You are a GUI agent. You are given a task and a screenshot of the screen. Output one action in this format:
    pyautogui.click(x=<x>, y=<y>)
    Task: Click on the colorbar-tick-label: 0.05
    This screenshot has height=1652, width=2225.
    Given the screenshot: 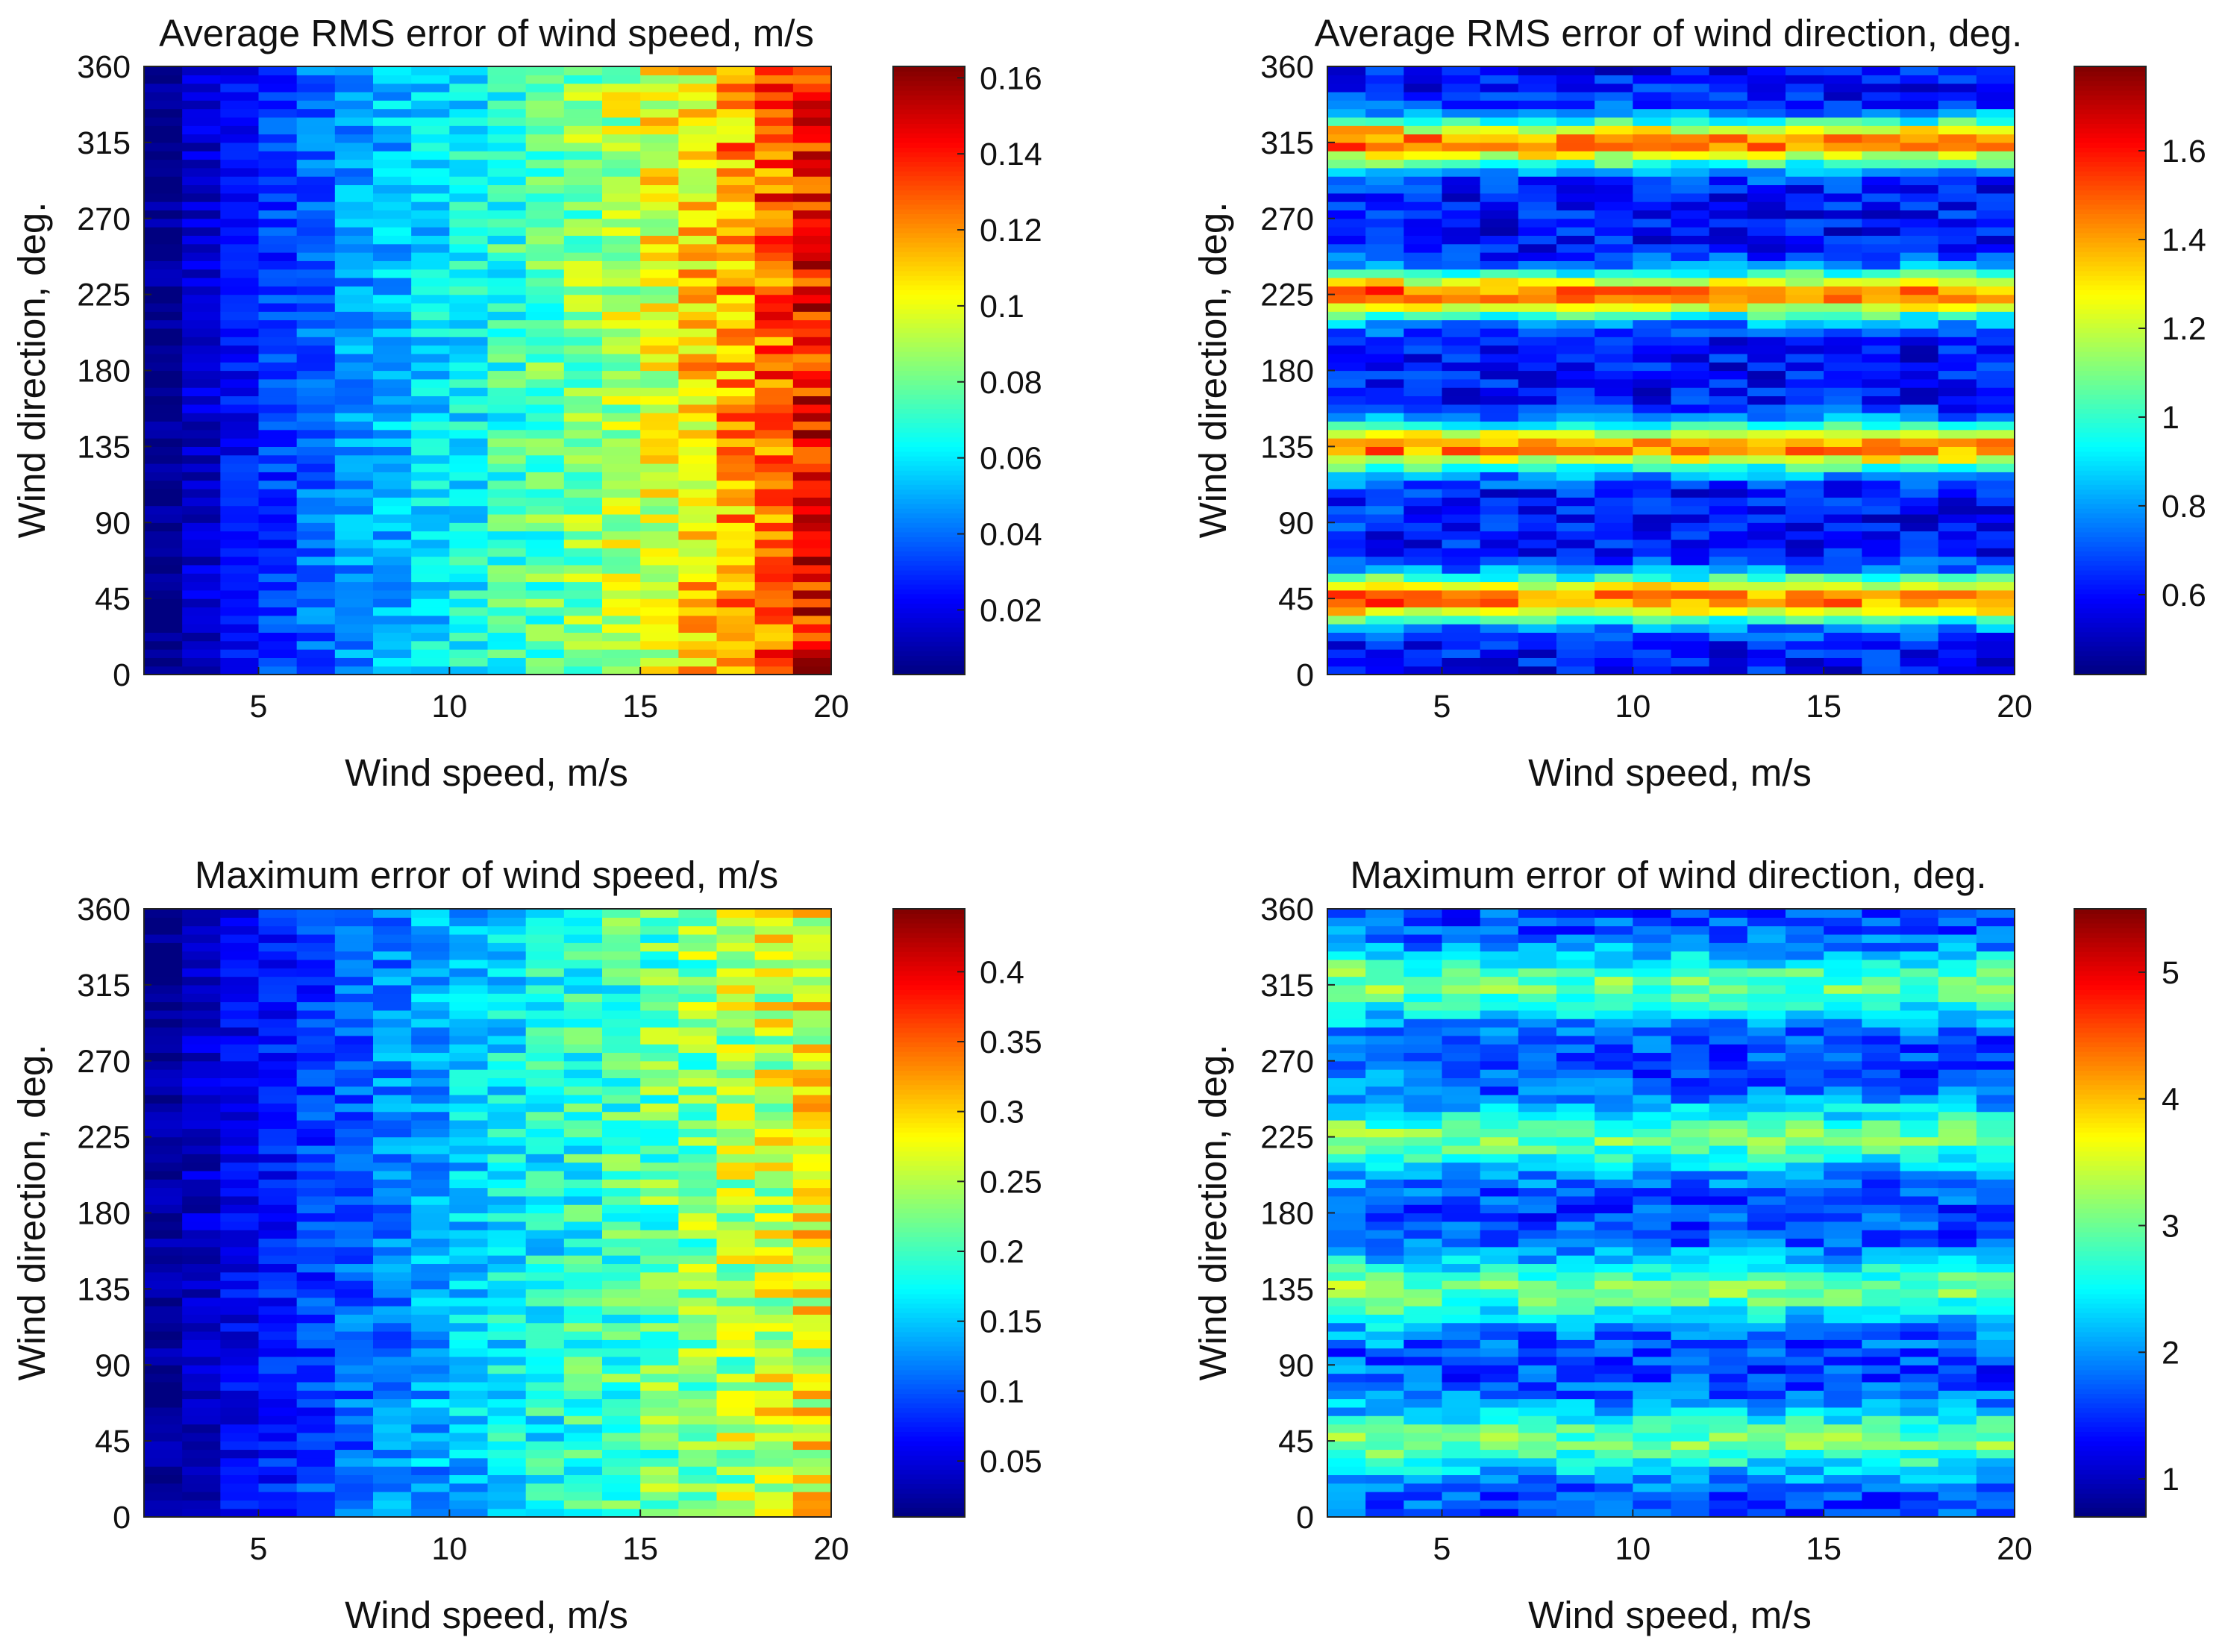 What is the action you would take?
    pyautogui.click(x=1011, y=1462)
    